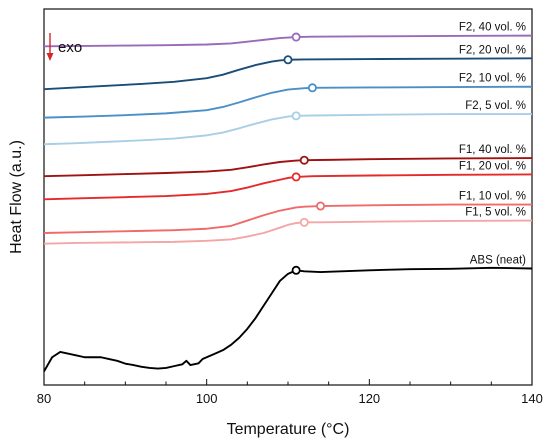  What do you see at coordinates (369, 398) in the screenshot?
I see `x-tick-label: 120` at bounding box center [369, 398].